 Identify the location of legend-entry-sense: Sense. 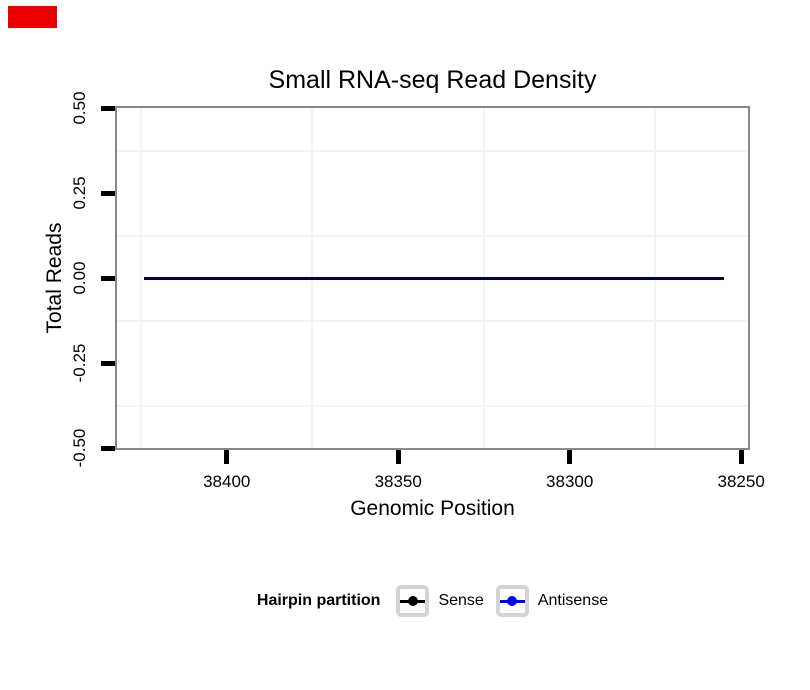
(440, 601).